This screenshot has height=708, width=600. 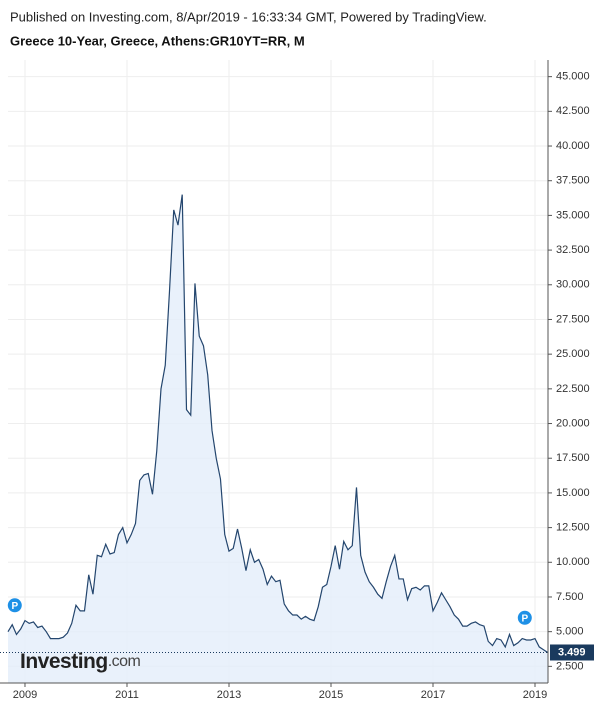 I want to click on y-tick-label: 17.500, so click(x=573, y=458).